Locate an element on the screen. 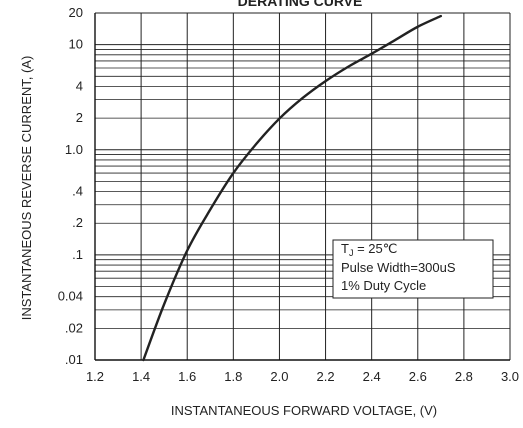  x-axis-label: INSTANTANEOUS FORWARD VOLTAGE, (V) is located at coordinates (304, 410).